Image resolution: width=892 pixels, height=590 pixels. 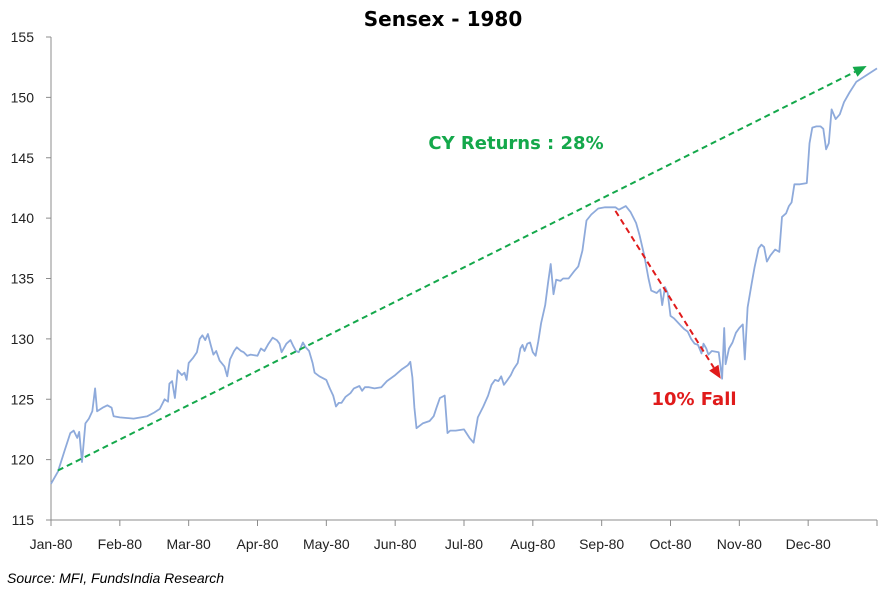 I want to click on y-tick-label: 145, so click(x=23, y=158).